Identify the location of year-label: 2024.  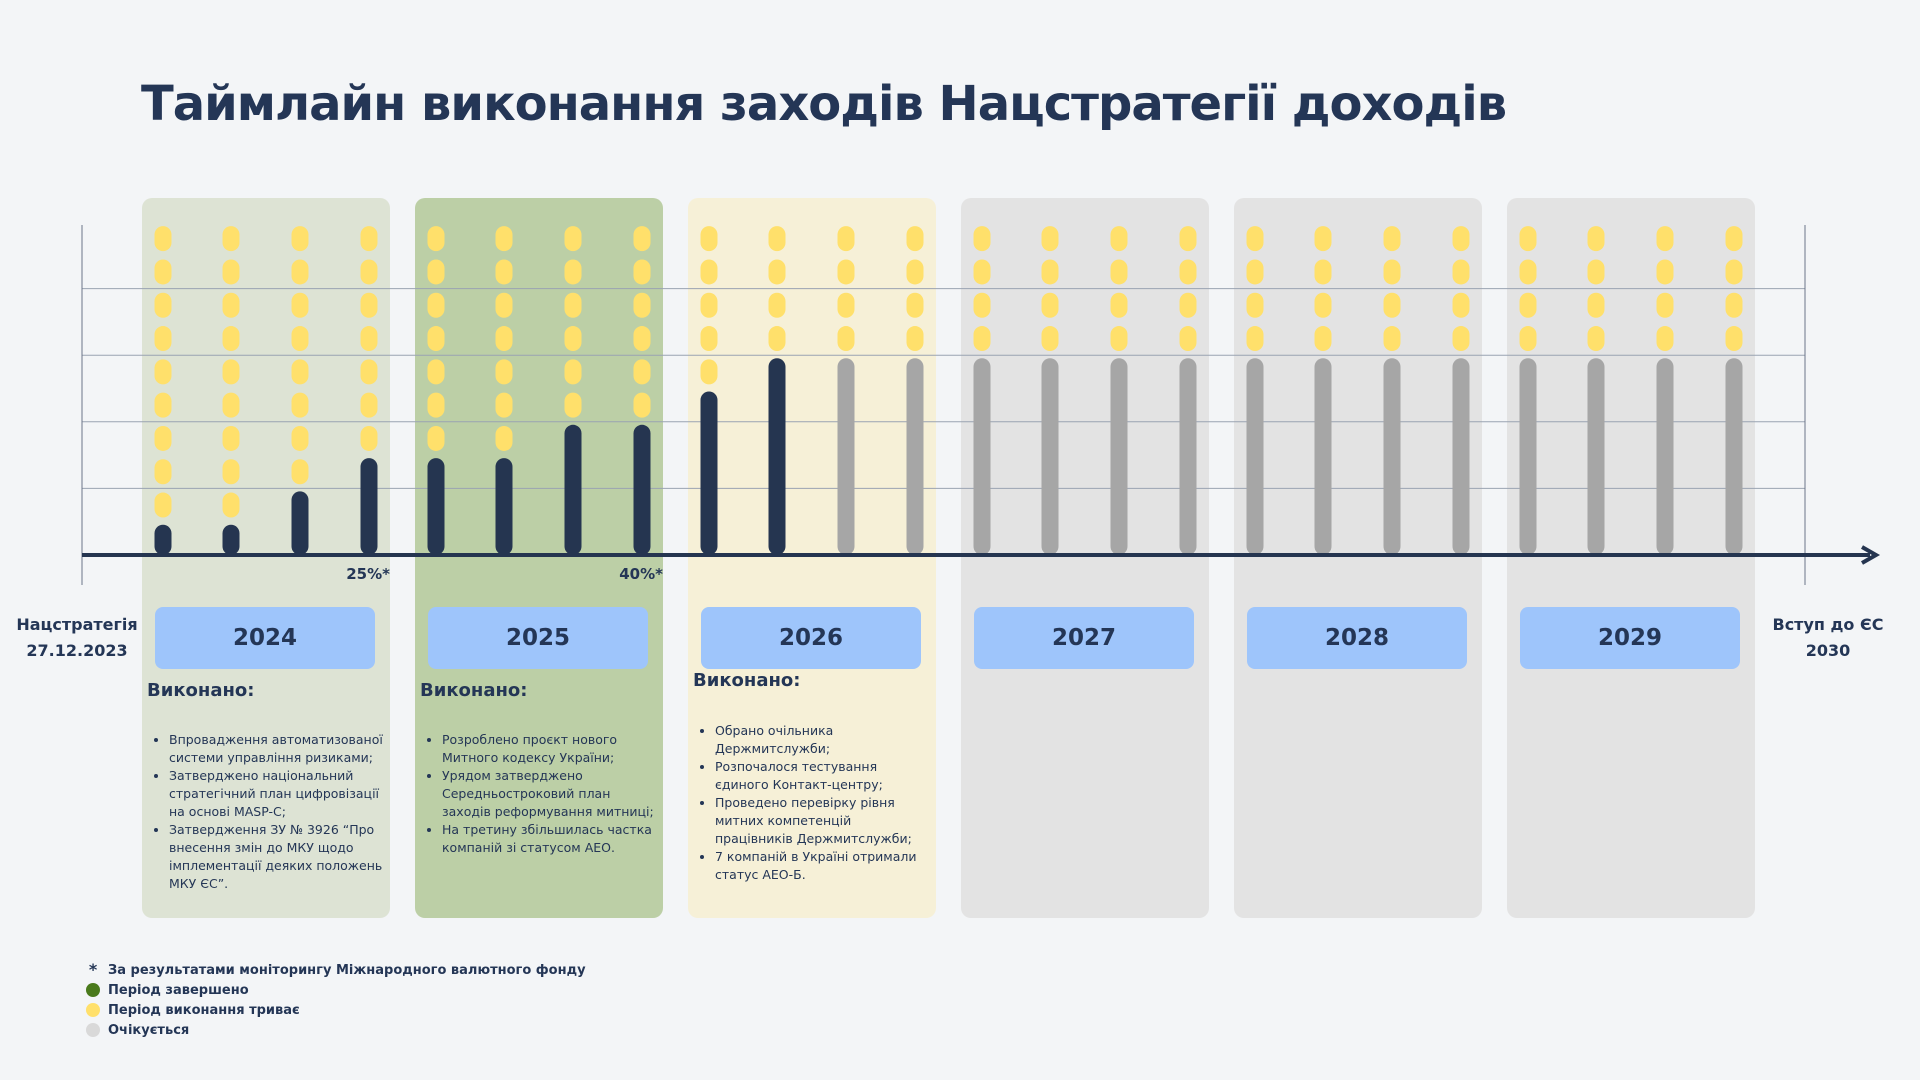
(265, 638).